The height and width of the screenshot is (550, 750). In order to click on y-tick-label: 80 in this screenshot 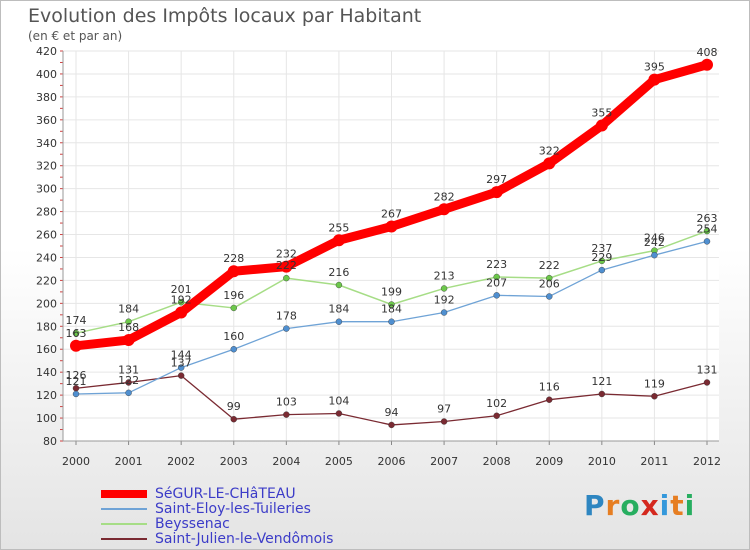, I will do `click(50, 441)`.